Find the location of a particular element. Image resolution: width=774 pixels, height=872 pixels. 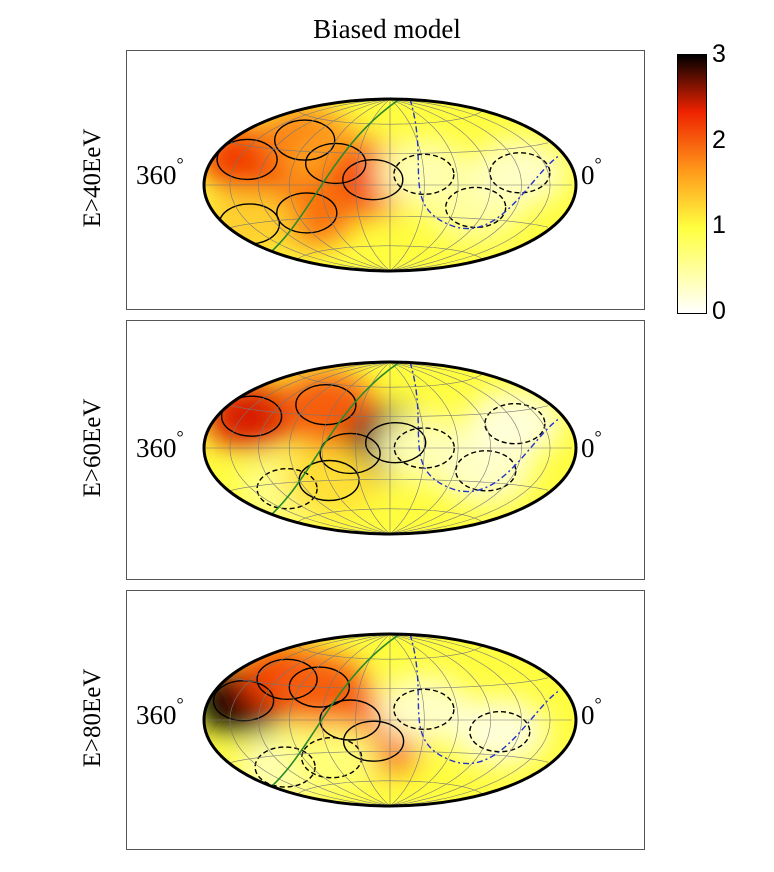

lon-label-left-80: 360° is located at coordinates (160, 712).